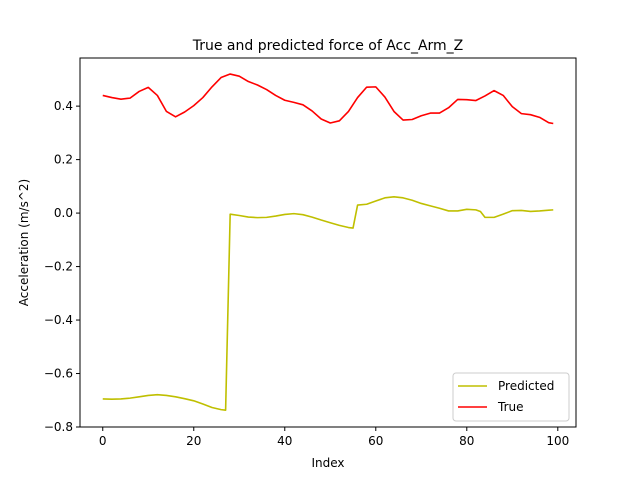 This screenshot has width=640, height=480. I want to click on x-axis-label: Index, so click(327, 463).